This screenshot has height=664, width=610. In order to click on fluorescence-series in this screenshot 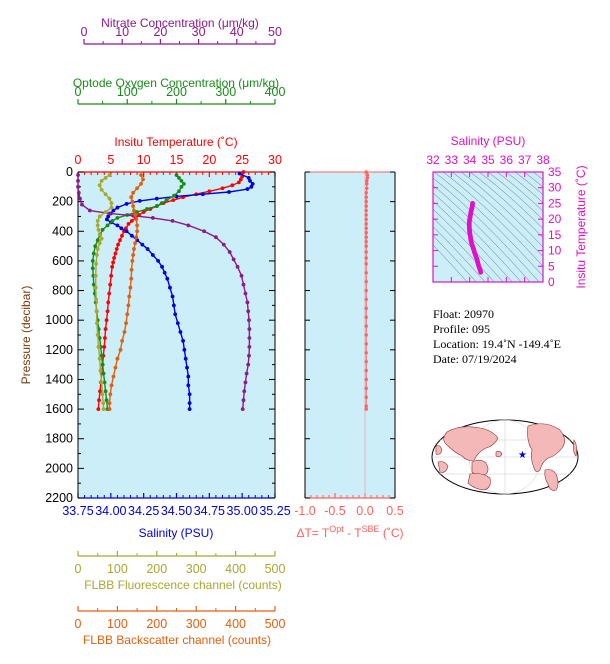, I will do `click(103, 292)`.